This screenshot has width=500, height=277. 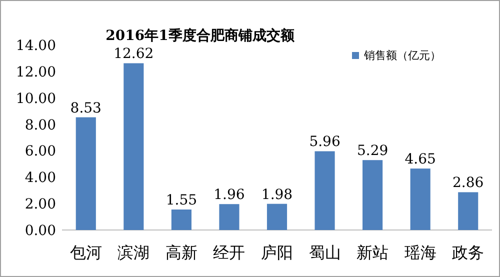 I want to click on x-tick-label: 瑶海, so click(x=420, y=252).